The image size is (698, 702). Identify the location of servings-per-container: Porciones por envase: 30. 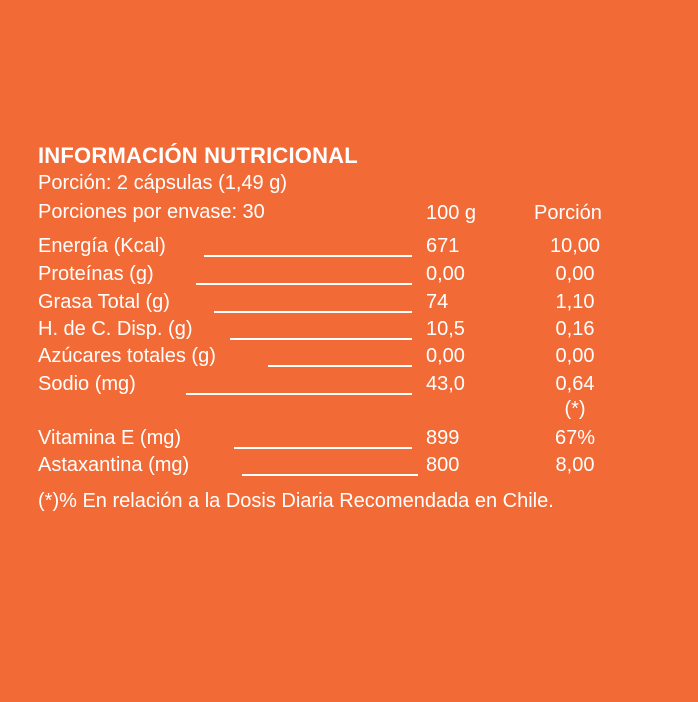
(151, 212).